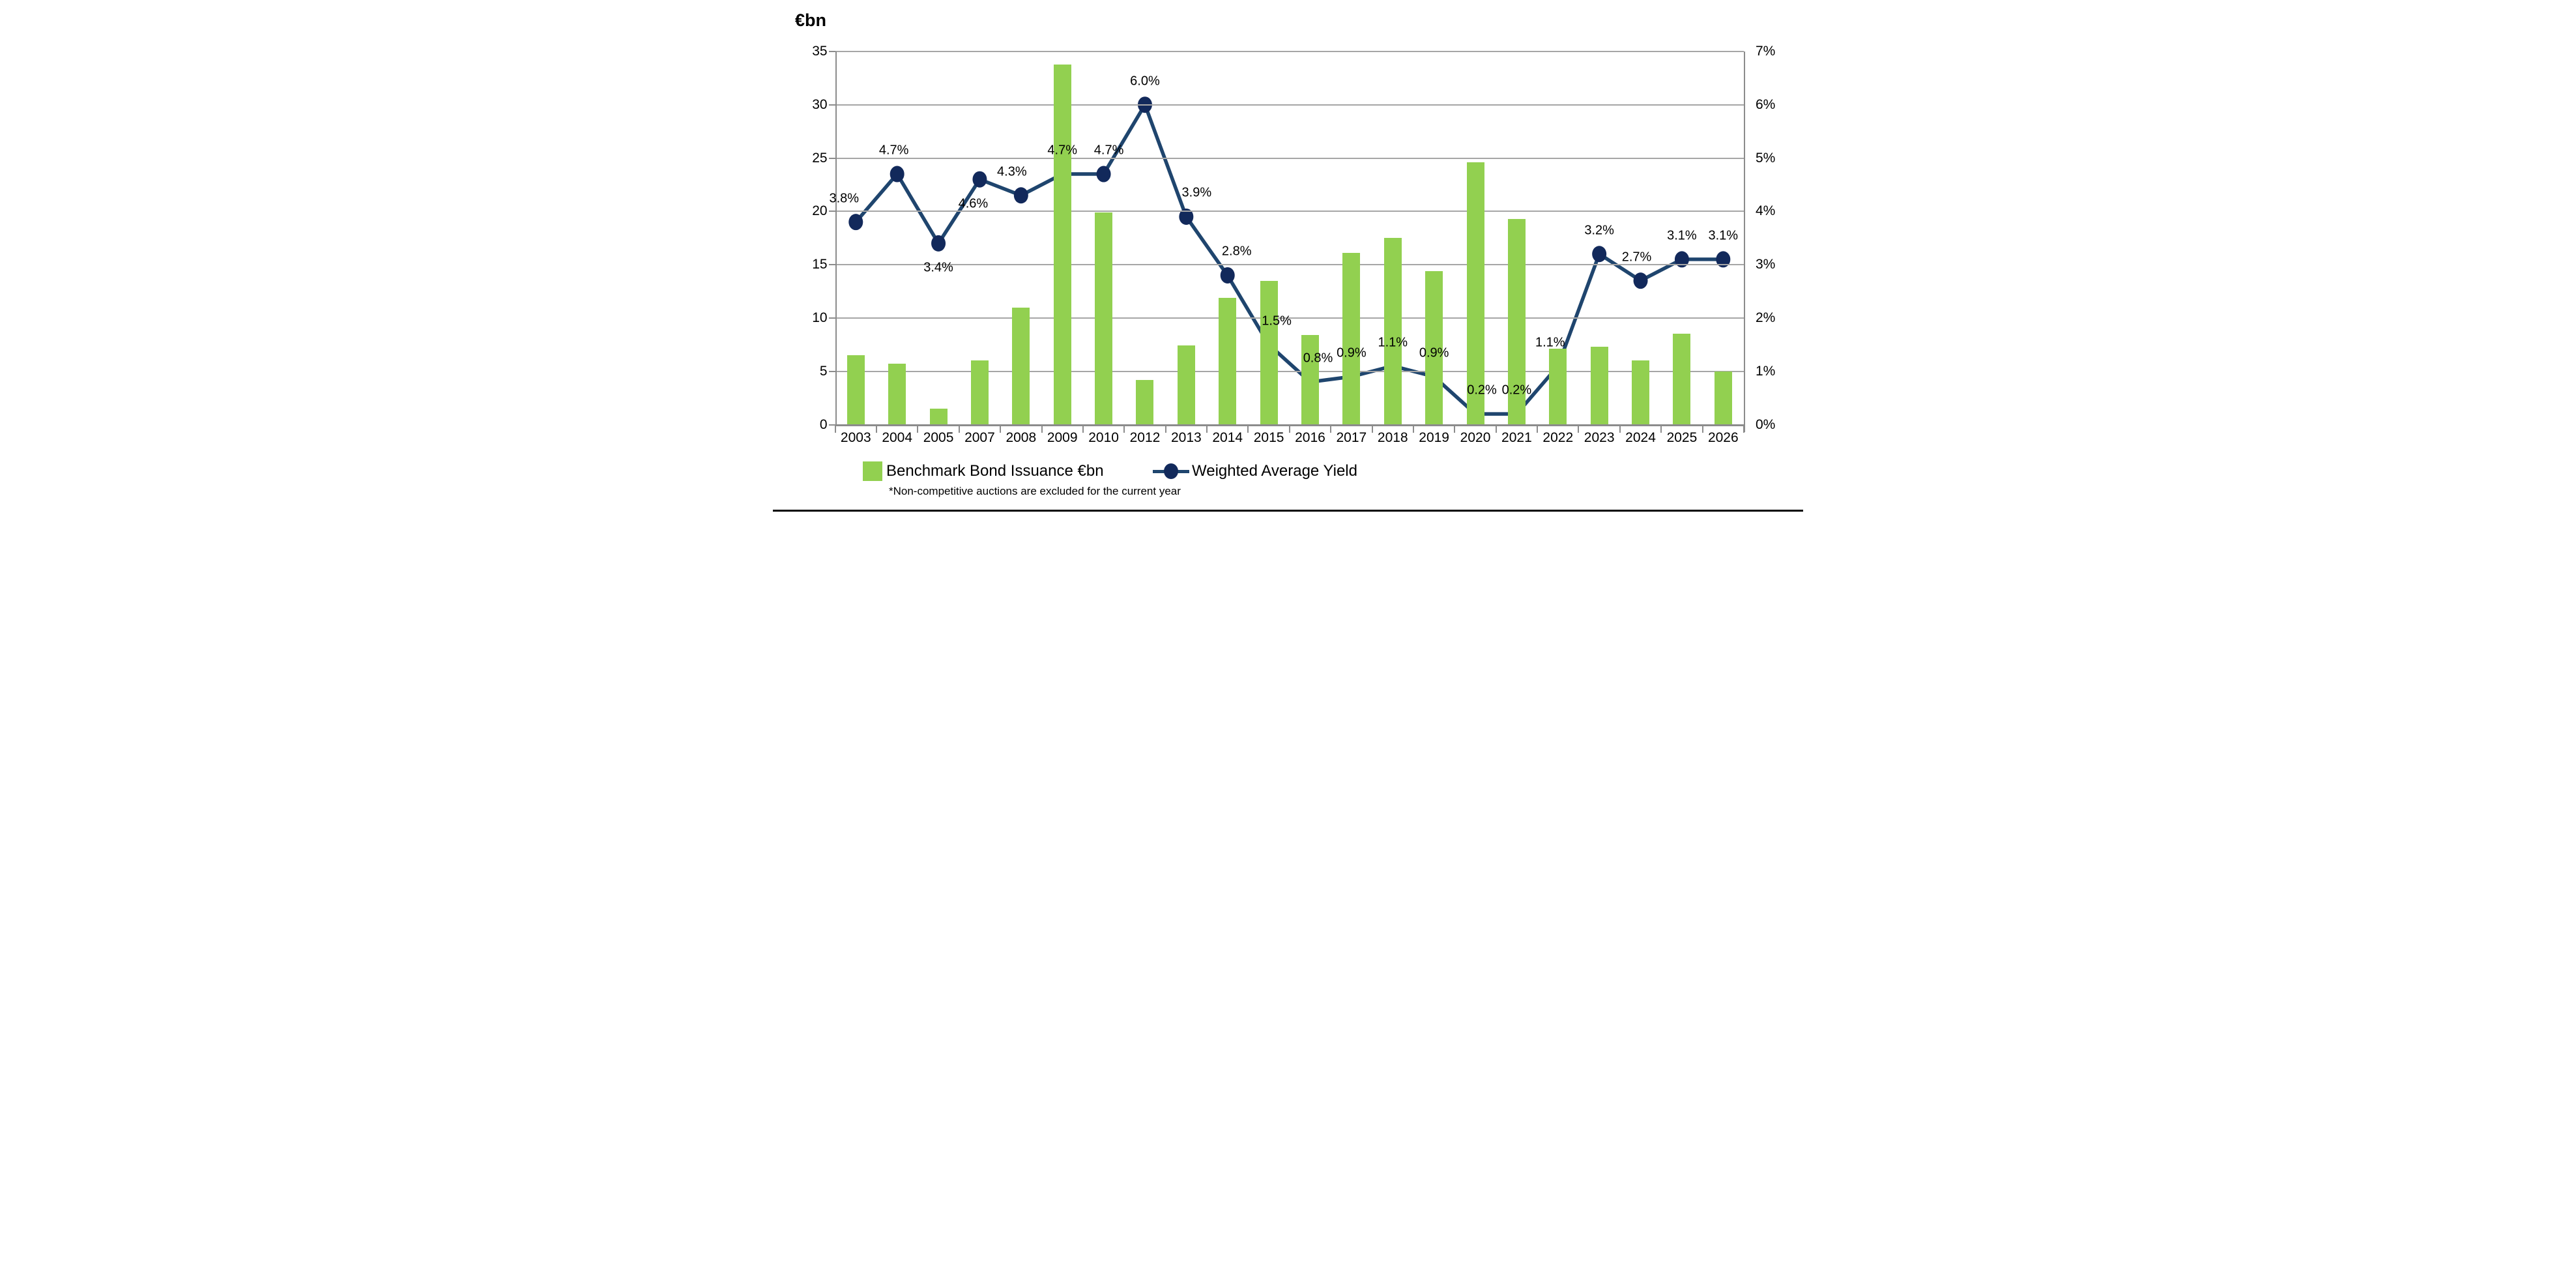 The height and width of the screenshot is (1282, 2576). I want to click on yield-data-label: 6.0%, so click(1145, 81).